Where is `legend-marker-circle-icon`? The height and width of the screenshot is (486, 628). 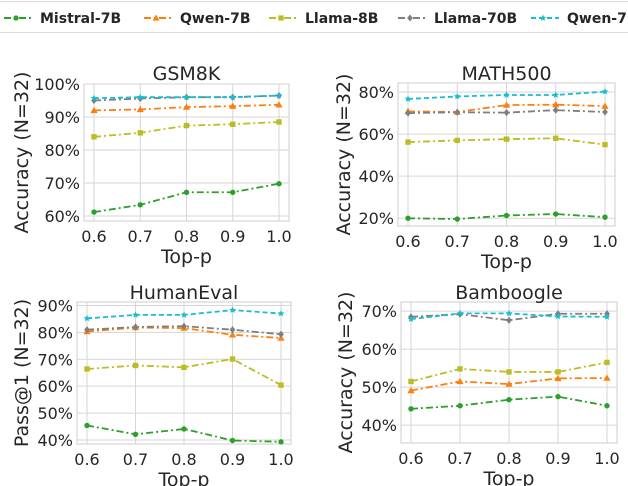
legend-marker-circle-icon is located at coordinates (16, 18).